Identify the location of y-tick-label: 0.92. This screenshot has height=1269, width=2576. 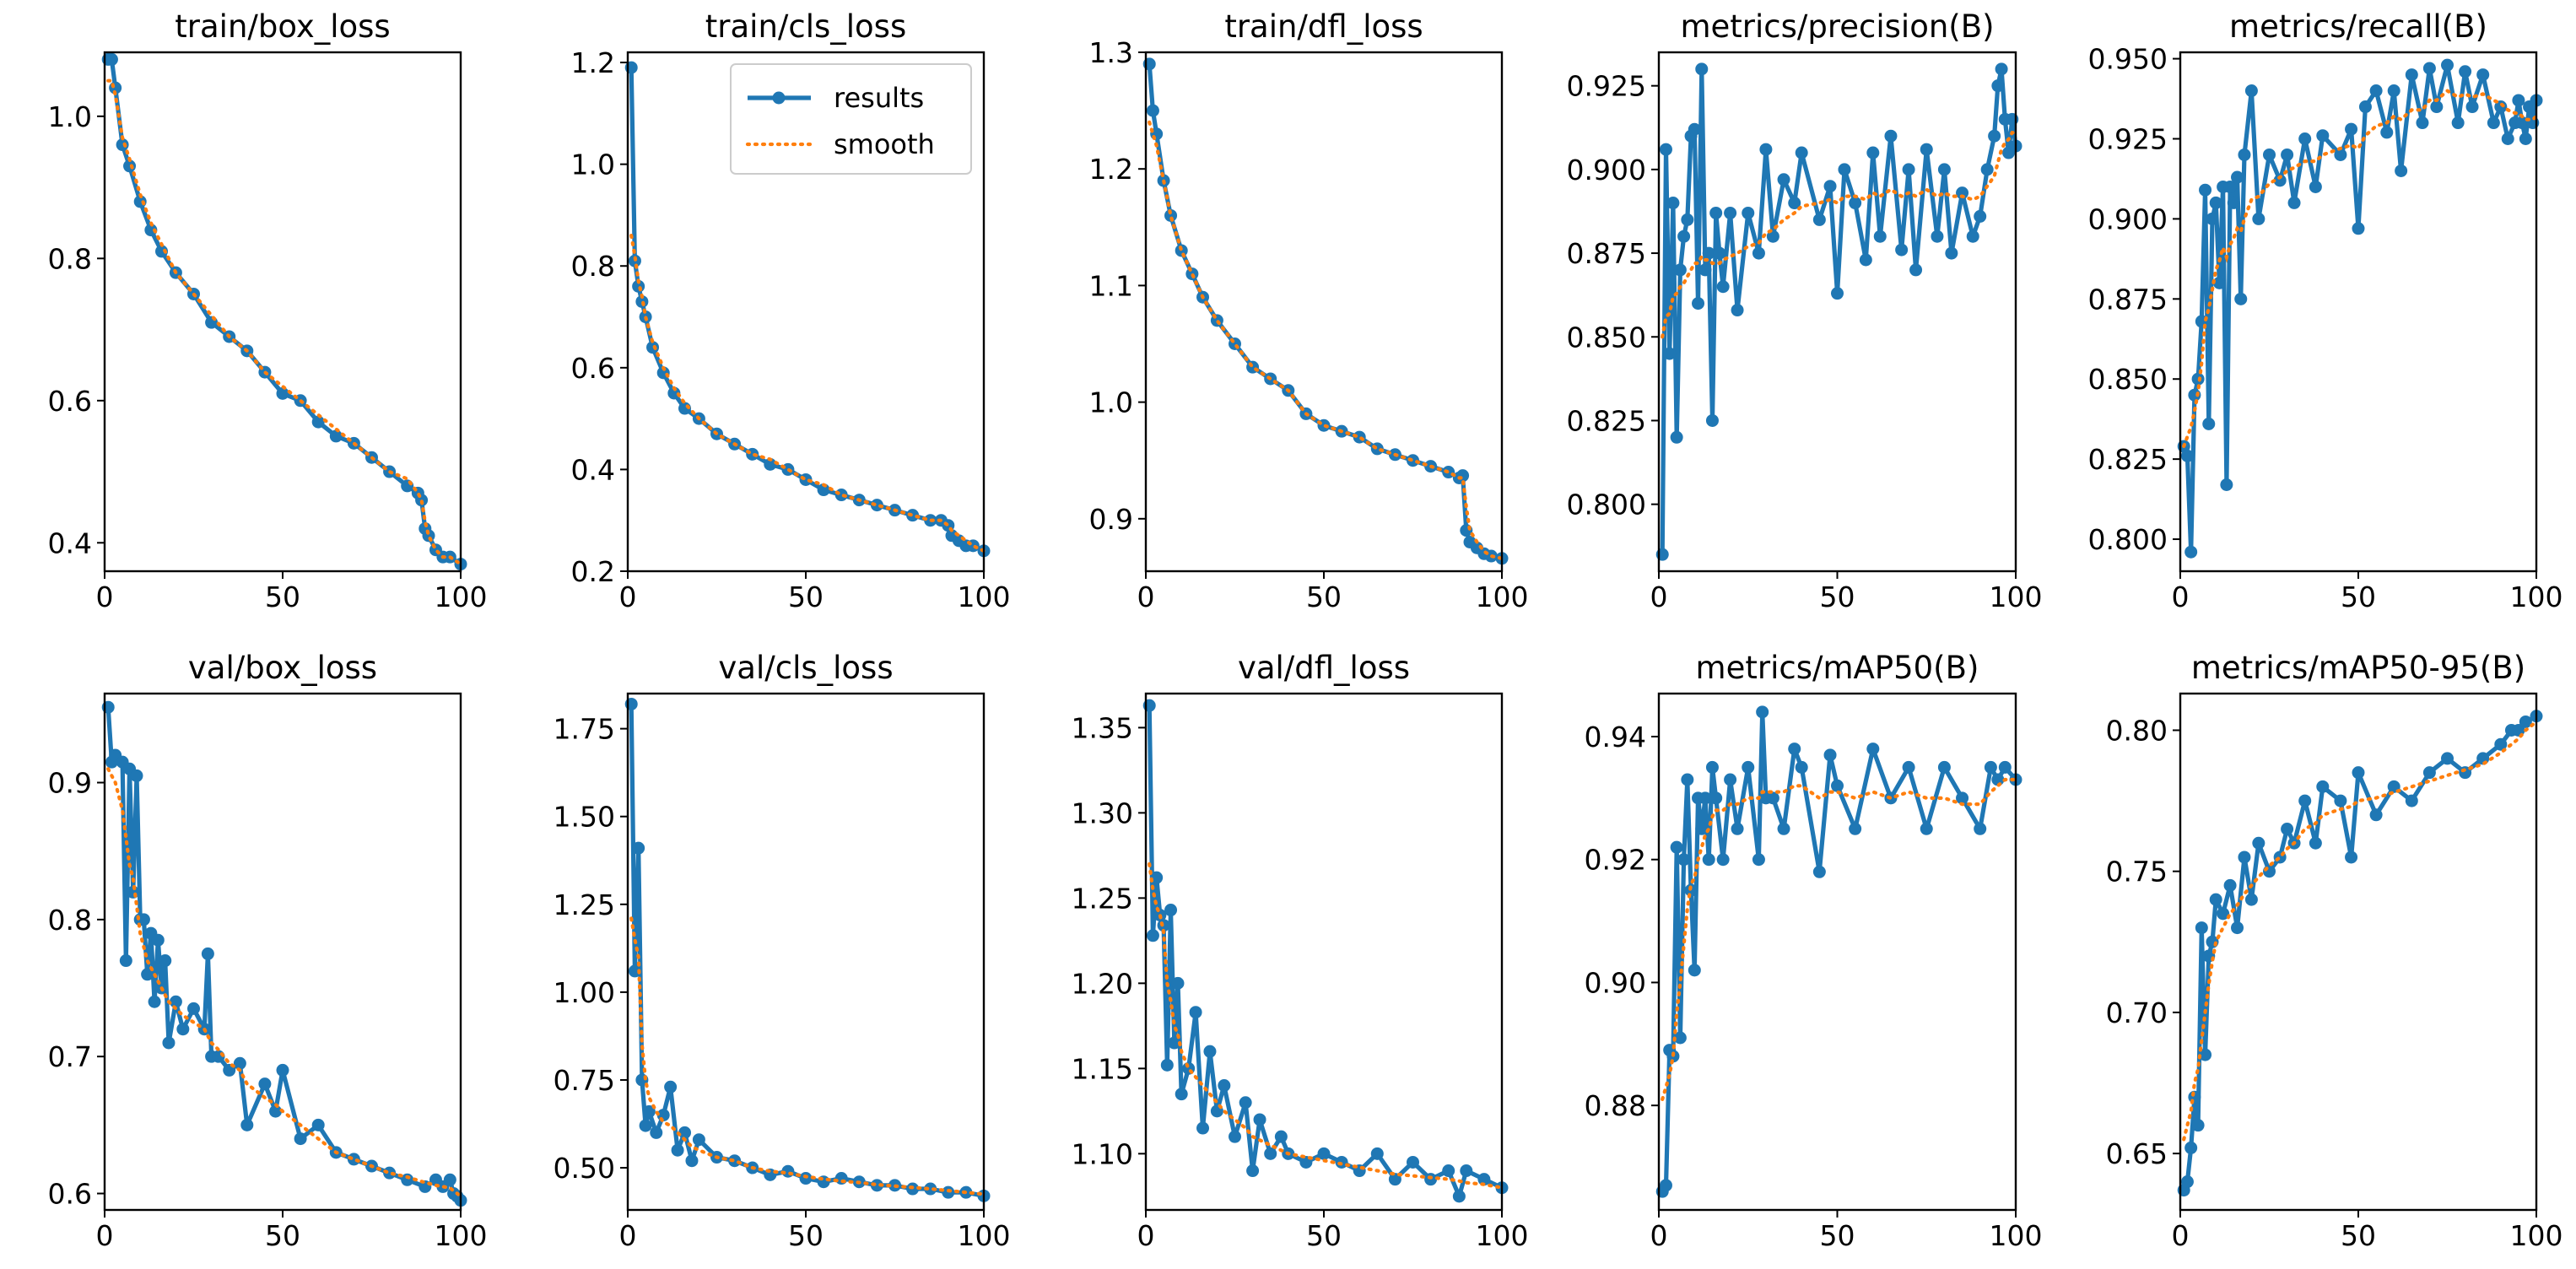
(1615, 860).